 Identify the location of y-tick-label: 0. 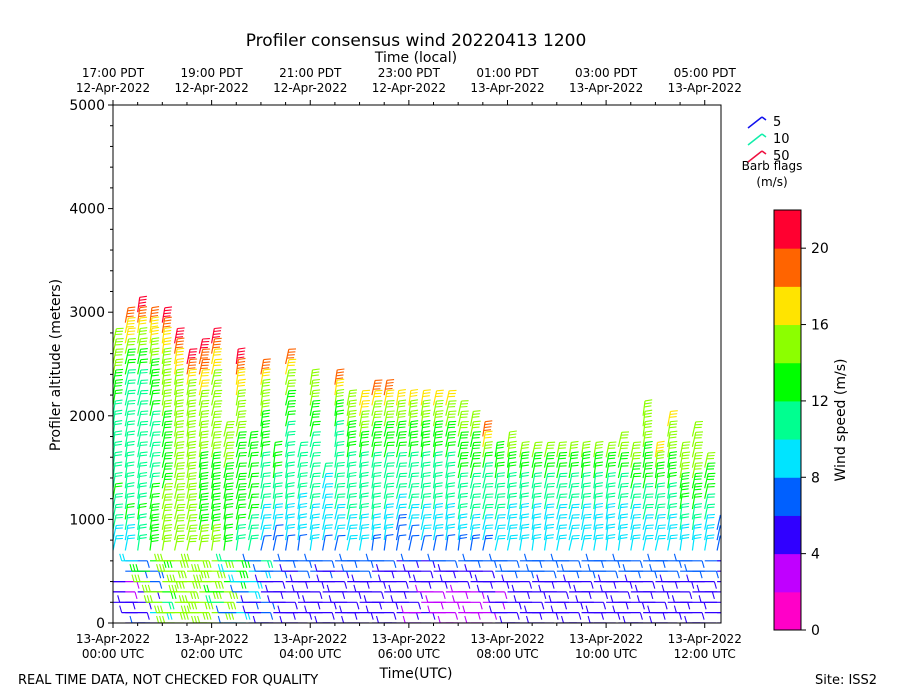
(100, 624).